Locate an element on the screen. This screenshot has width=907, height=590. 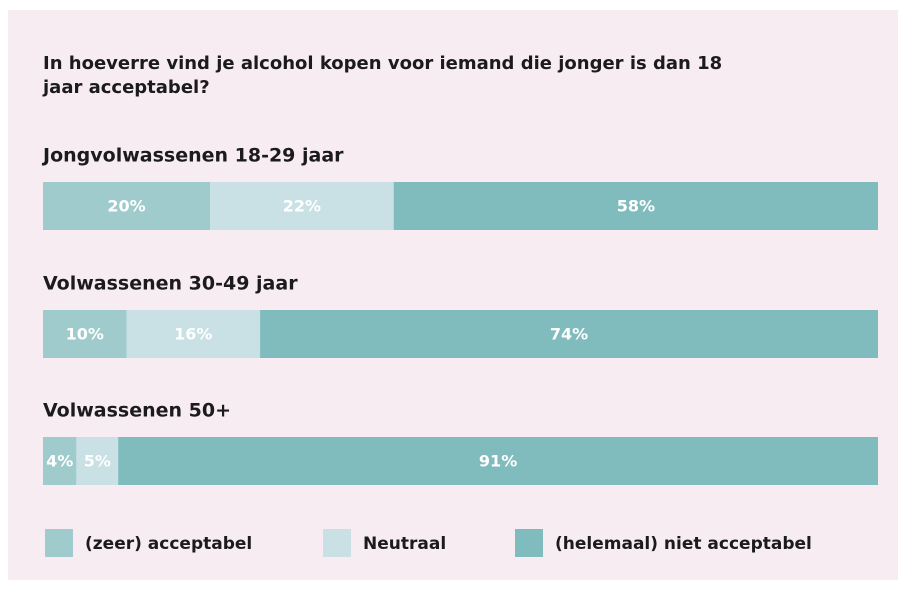
category-label: Volwassenen 30-49 jaar is located at coordinates (170, 284).